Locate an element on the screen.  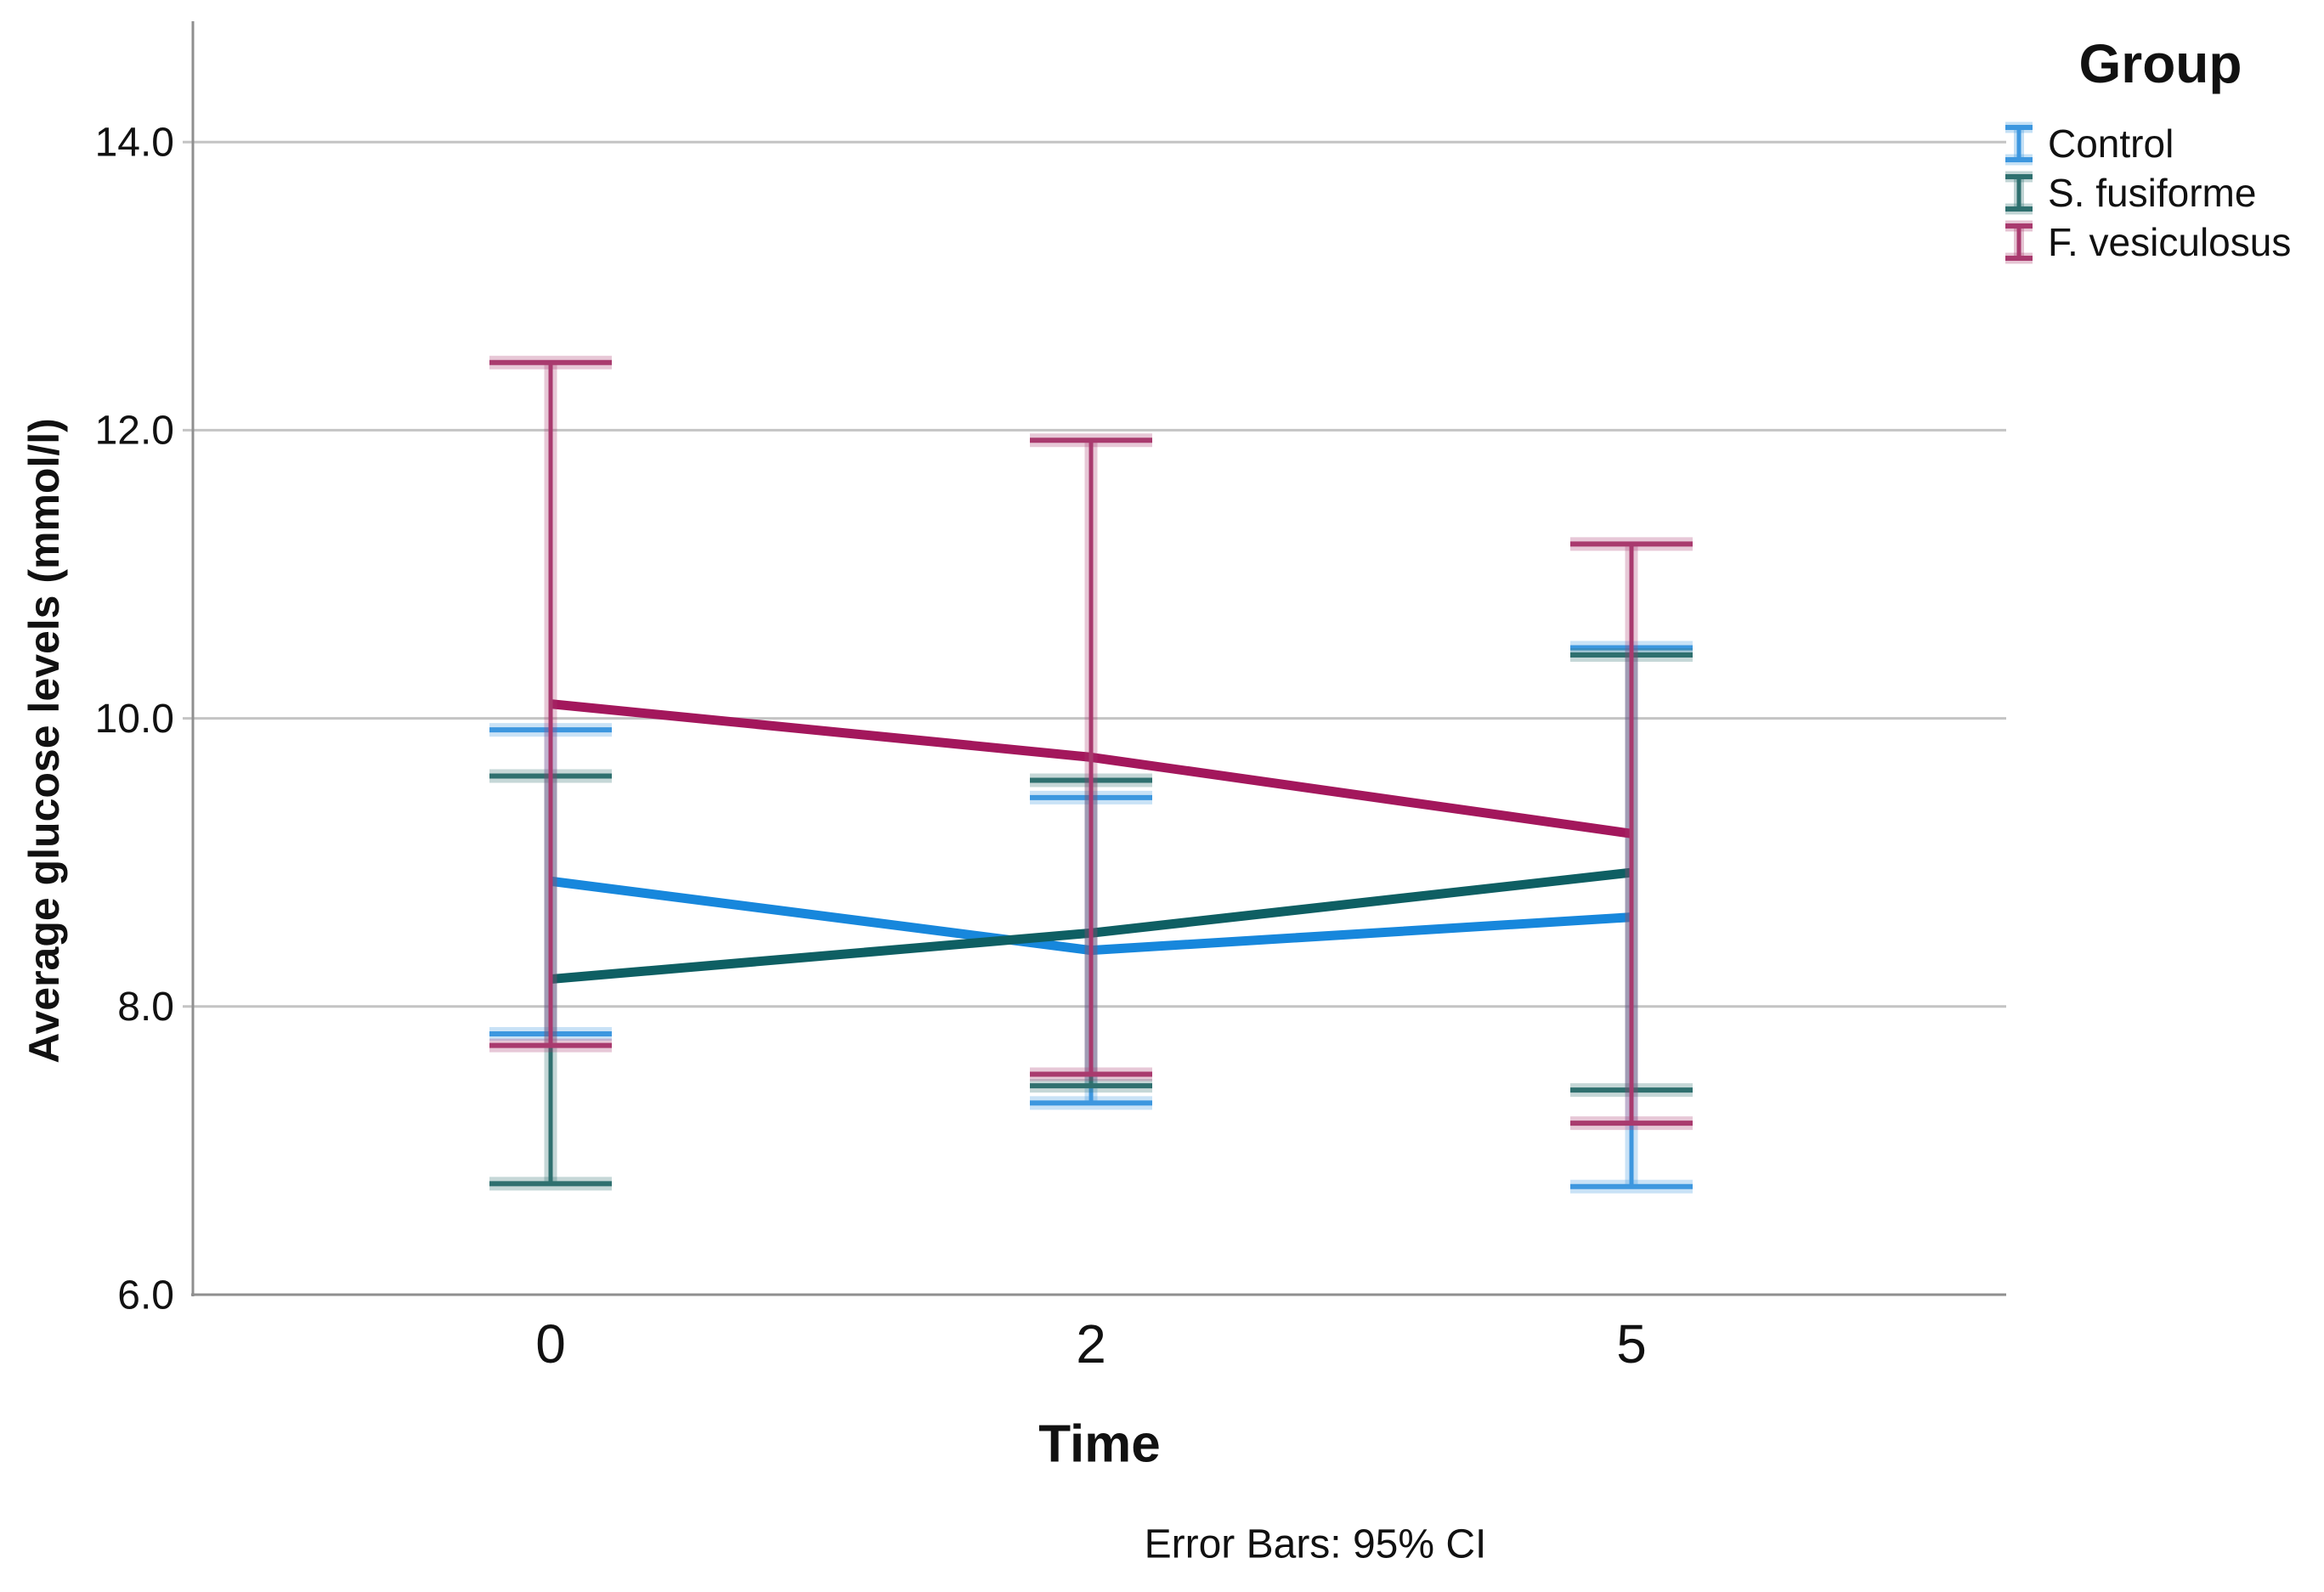
y-tick-label-14.0: 14.0 is located at coordinates (134, 143).